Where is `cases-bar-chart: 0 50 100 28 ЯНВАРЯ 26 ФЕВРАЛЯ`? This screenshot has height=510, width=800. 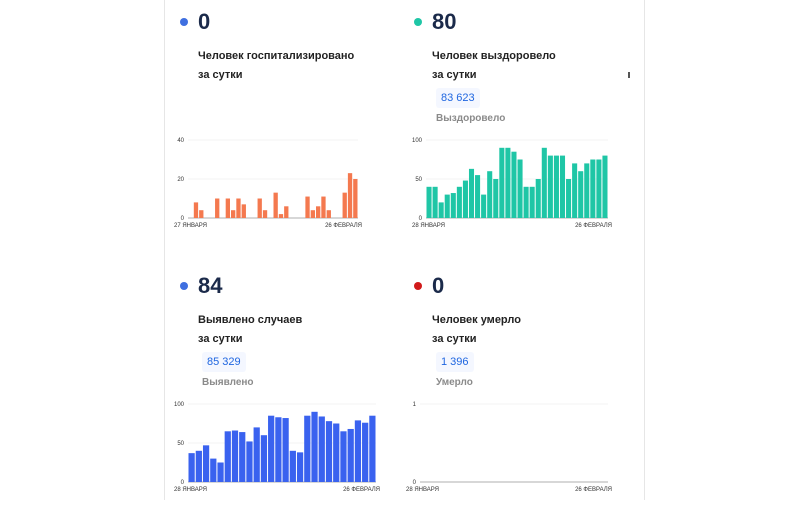
cases-bar-chart: 0 50 100 28 ЯНВАРЯ 26 ФЕВРАЛЯ is located at coordinates (277, 447).